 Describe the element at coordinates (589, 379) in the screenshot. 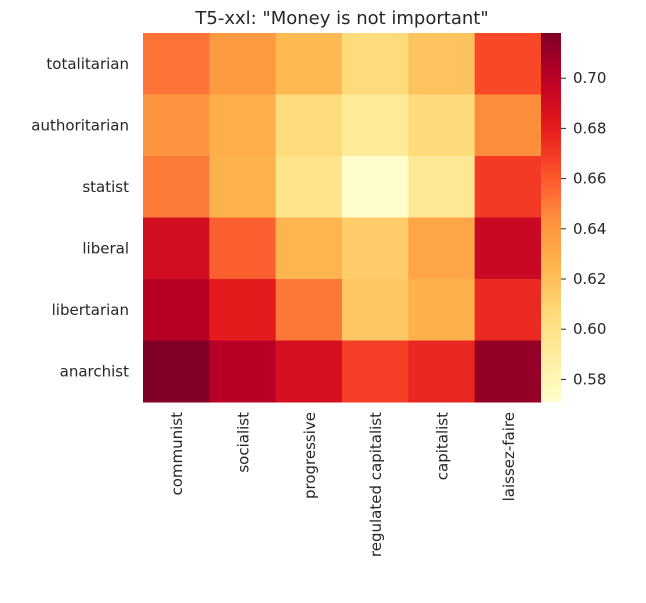

I see `colorbar-tick-label: 0.58` at that location.